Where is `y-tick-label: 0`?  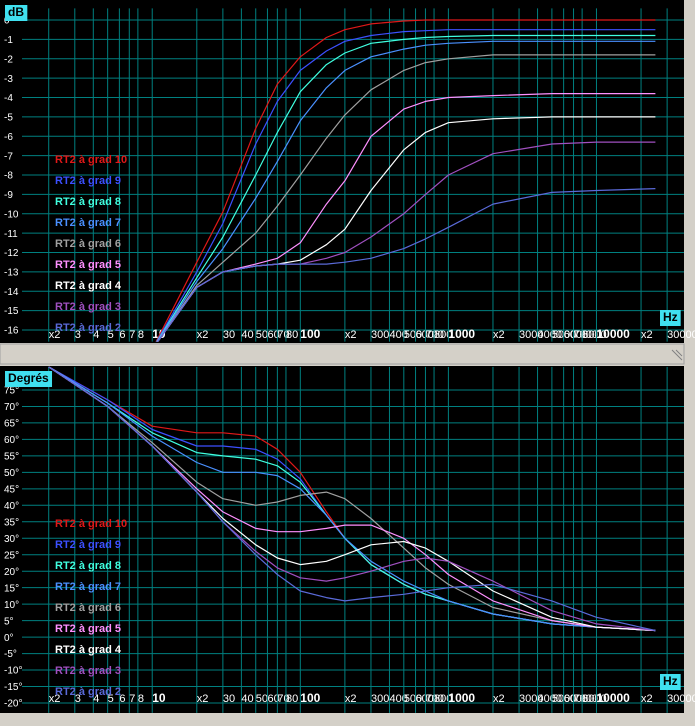 y-tick-label: 0 is located at coordinates (7, 21).